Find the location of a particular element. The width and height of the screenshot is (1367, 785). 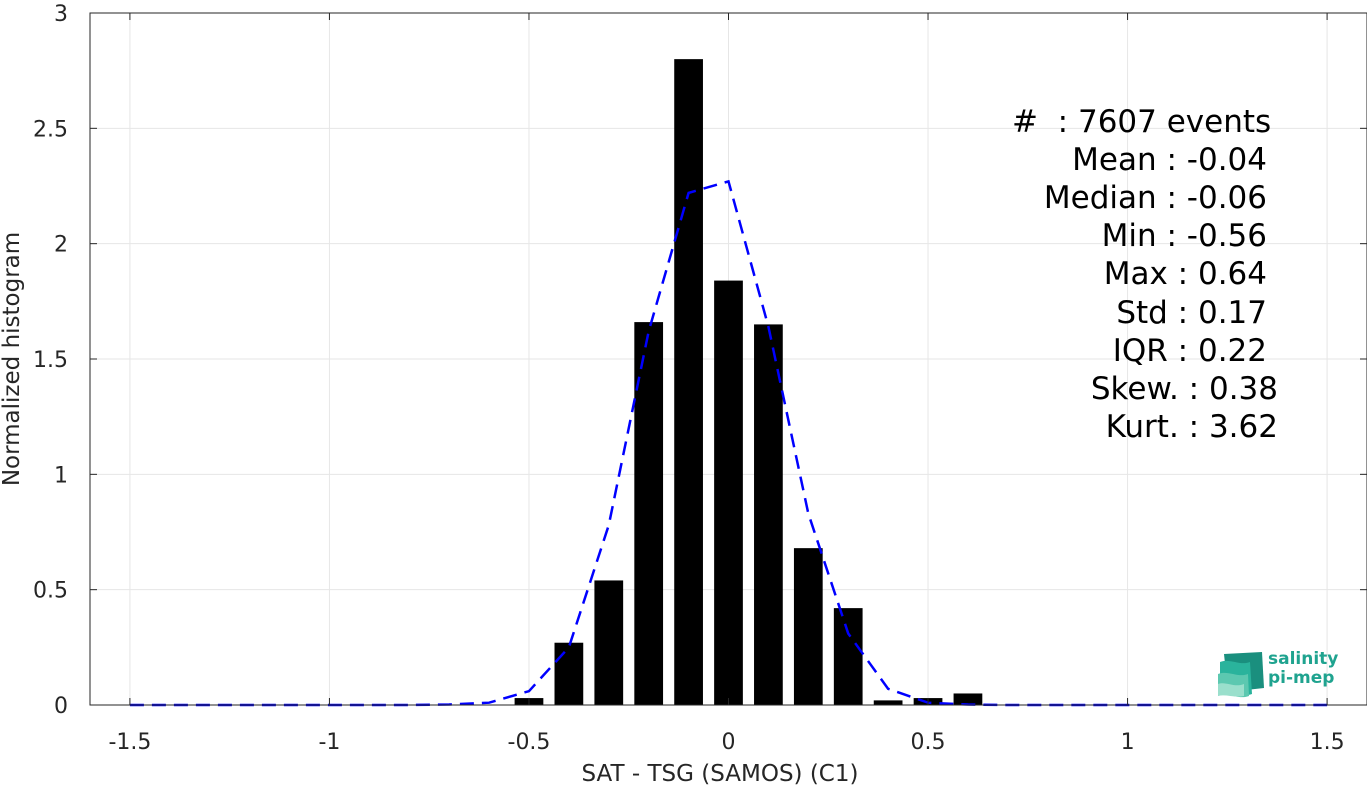

y-tick-label: 1 is located at coordinates (61, 475).